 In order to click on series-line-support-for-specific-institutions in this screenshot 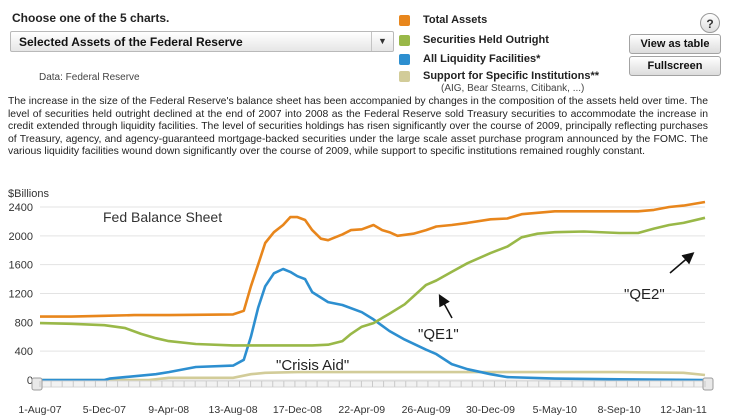, I will do `click(373, 376)`.